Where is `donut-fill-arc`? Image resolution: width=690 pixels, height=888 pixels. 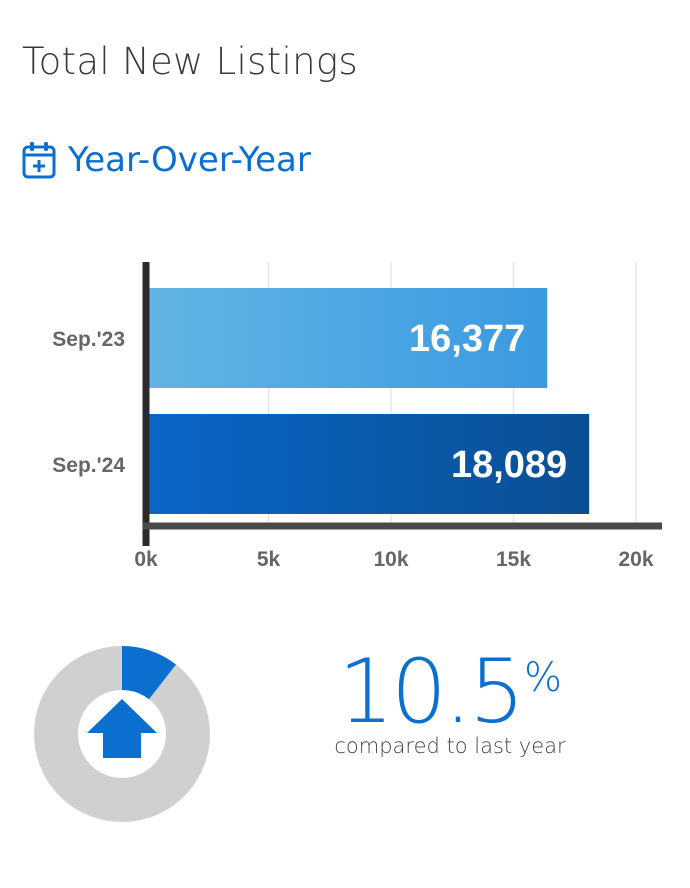
donut-fill-arc is located at coordinates (148, 673).